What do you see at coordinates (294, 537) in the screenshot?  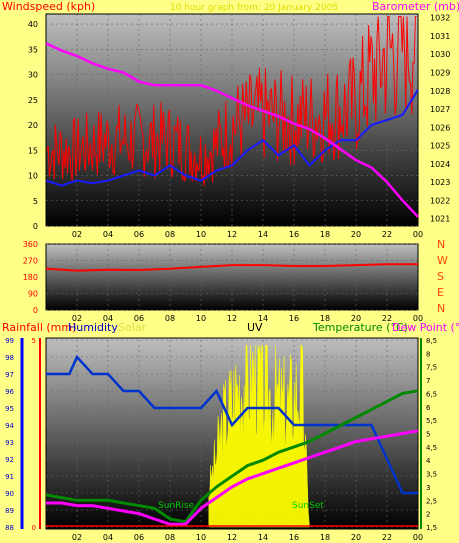 I see `p3-x-tick-label: 16` at bounding box center [294, 537].